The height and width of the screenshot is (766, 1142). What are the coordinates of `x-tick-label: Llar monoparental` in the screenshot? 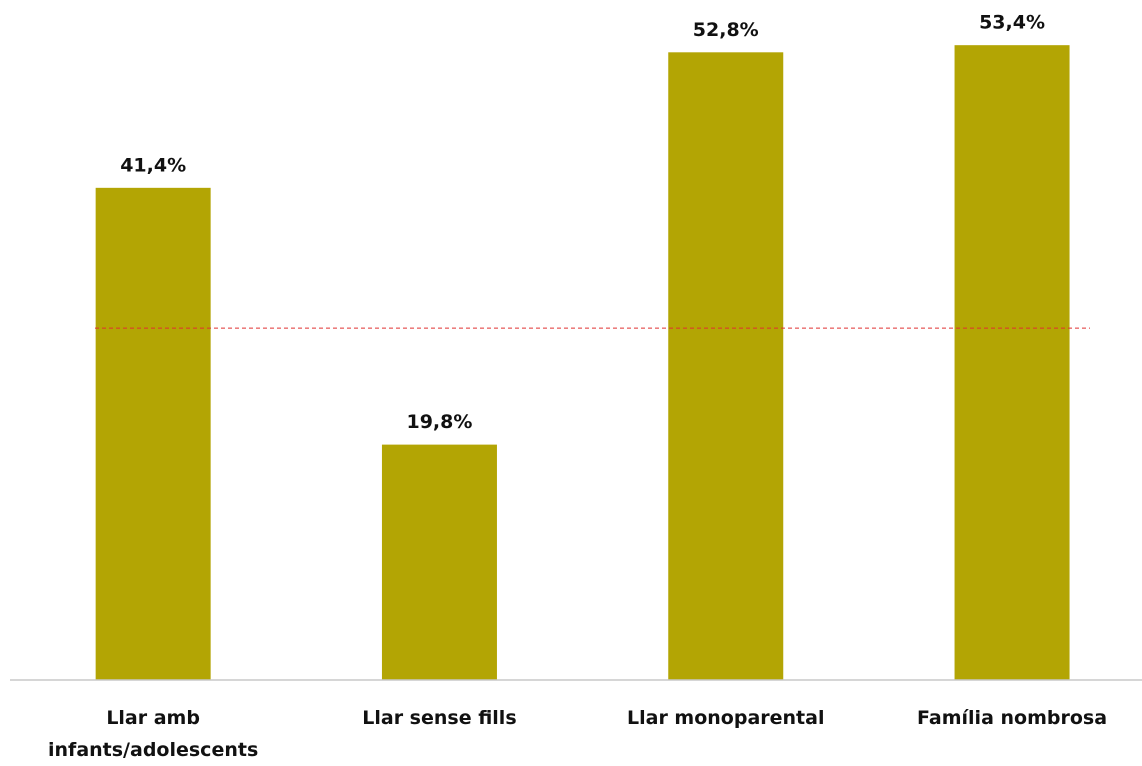 It's located at (726, 718).